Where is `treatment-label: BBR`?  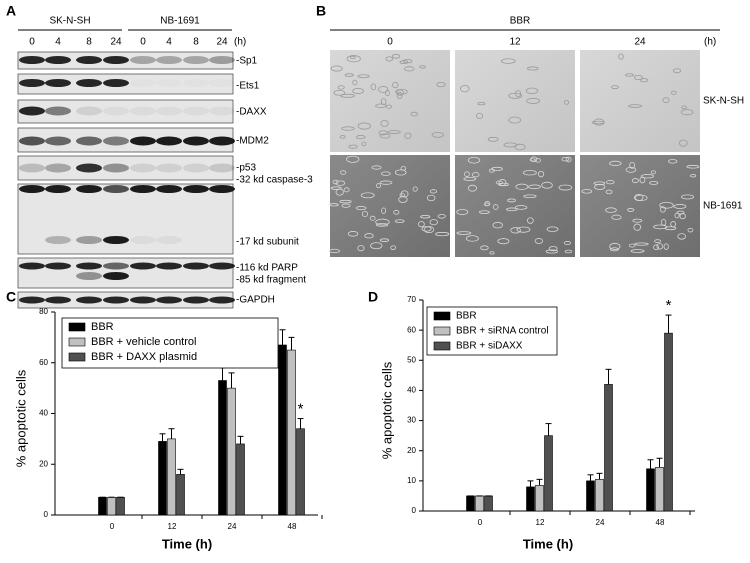 treatment-label: BBR is located at coordinates (520, 21).